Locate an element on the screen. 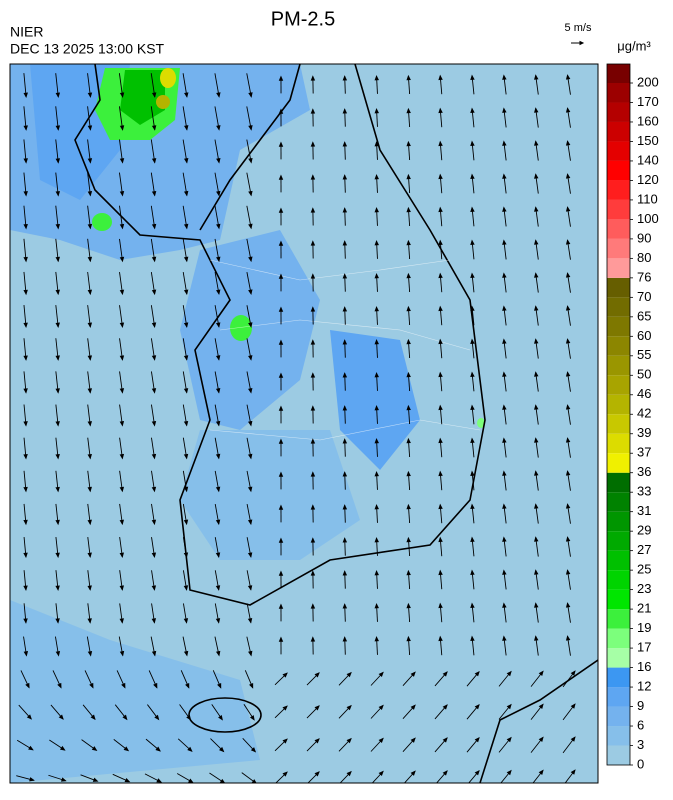  legend-label: 46 is located at coordinates (644, 393).